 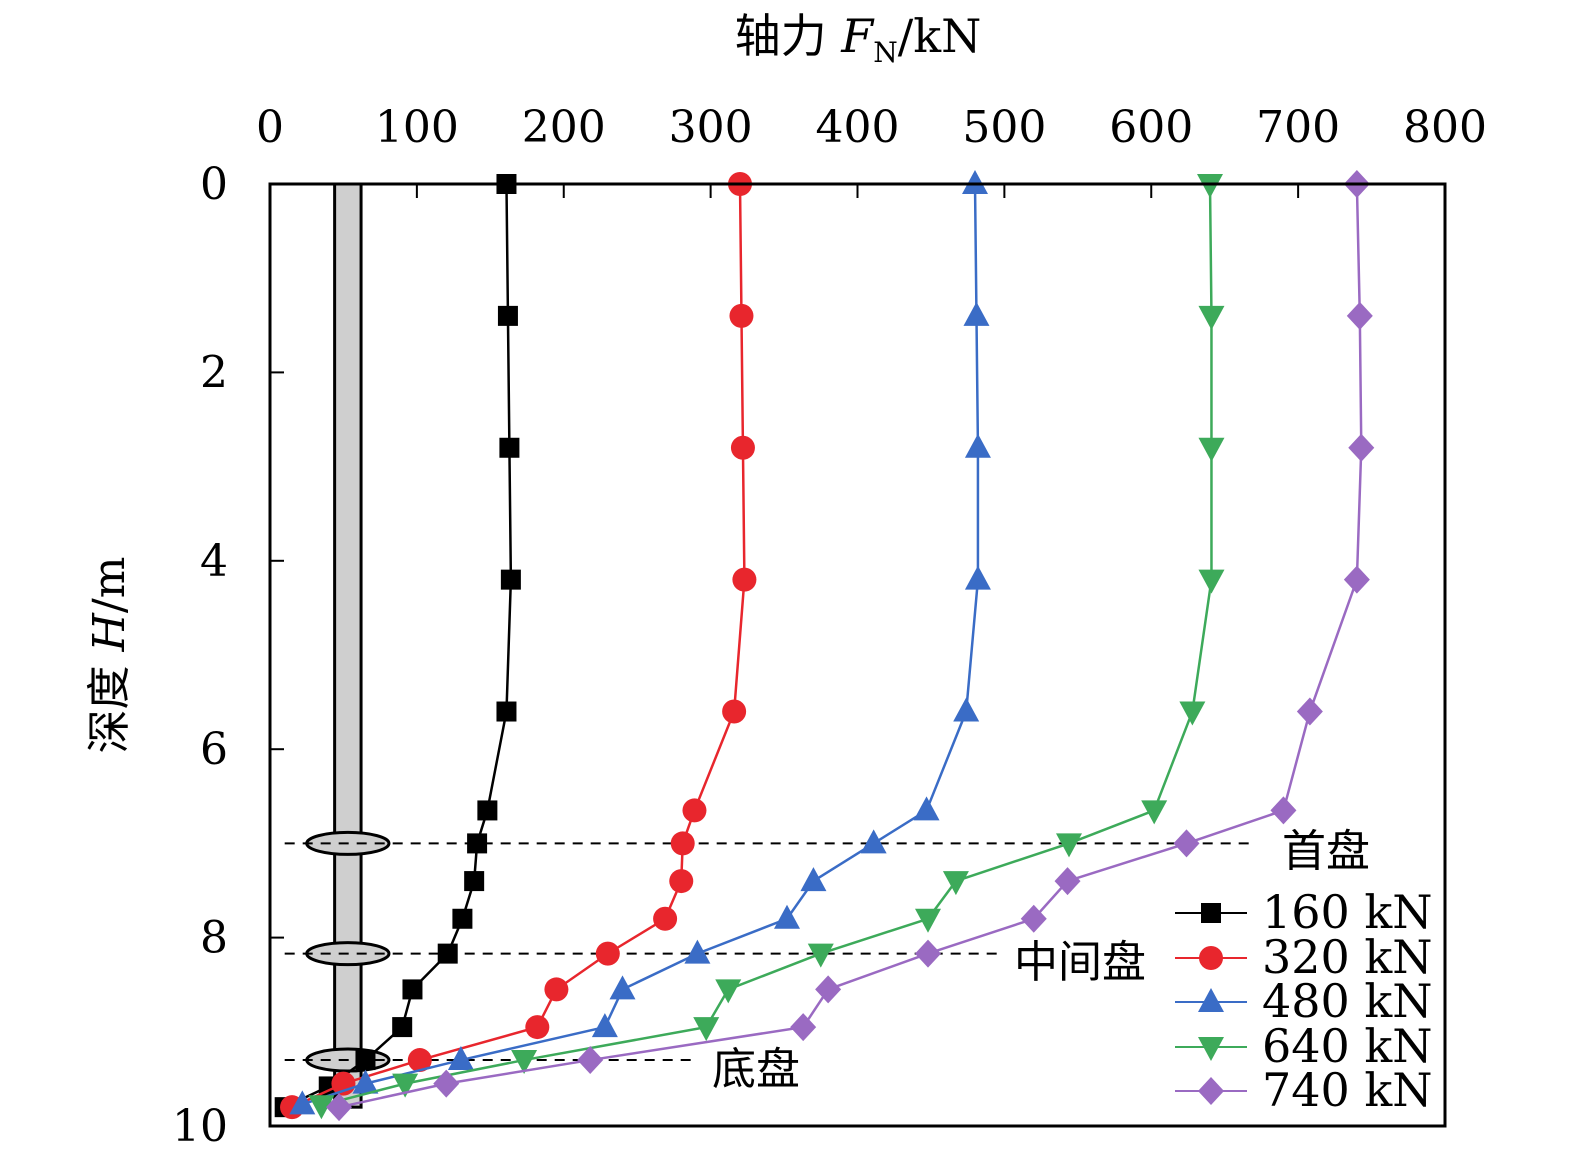 I want to click on y-axis-title: 深度 H/m, so click(x=109, y=655).